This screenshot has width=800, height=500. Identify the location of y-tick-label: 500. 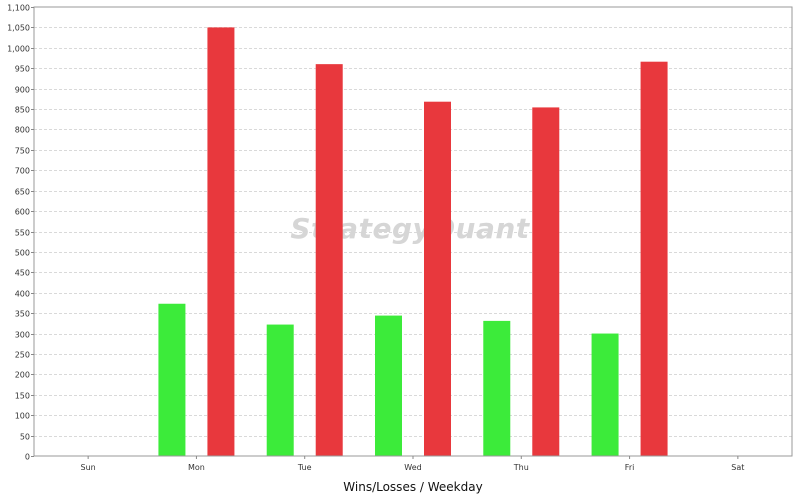
(22, 253).